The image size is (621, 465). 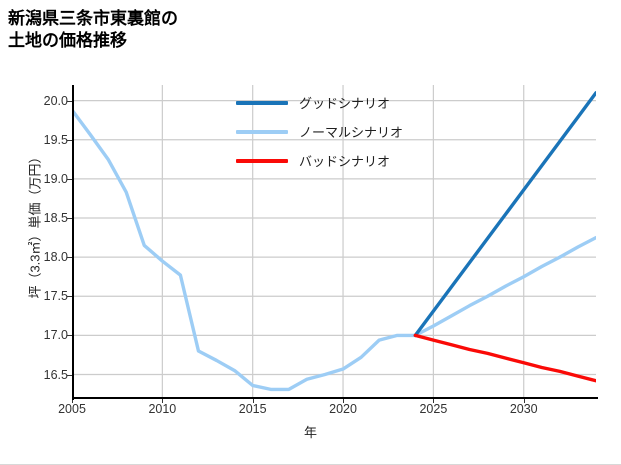 What do you see at coordinates (343, 409) in the screenshot?
I see `x-tick-label: 2020` at bounding box center [343, 409].